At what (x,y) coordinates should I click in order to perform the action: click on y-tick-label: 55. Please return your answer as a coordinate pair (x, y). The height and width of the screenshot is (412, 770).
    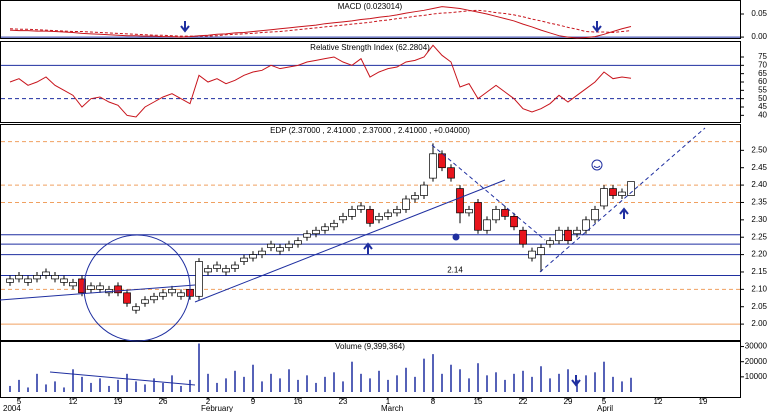
    Looking at the image, I should click on (762, 89).